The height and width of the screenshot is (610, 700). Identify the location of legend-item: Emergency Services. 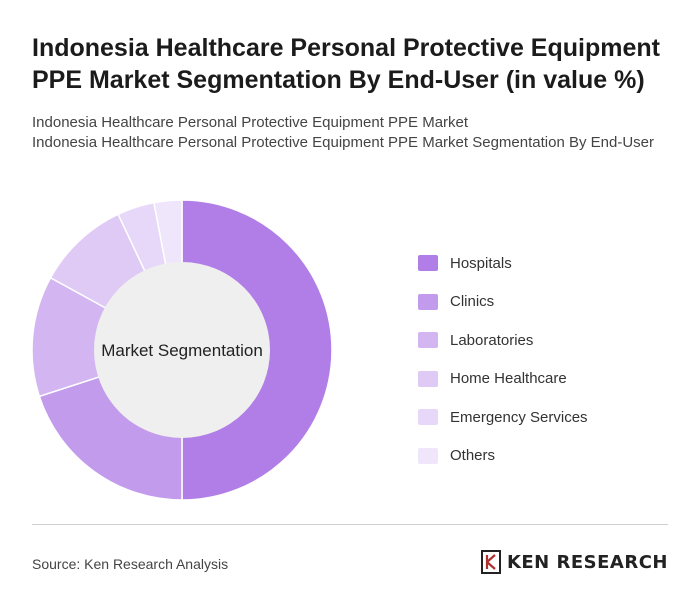
(548, 417).